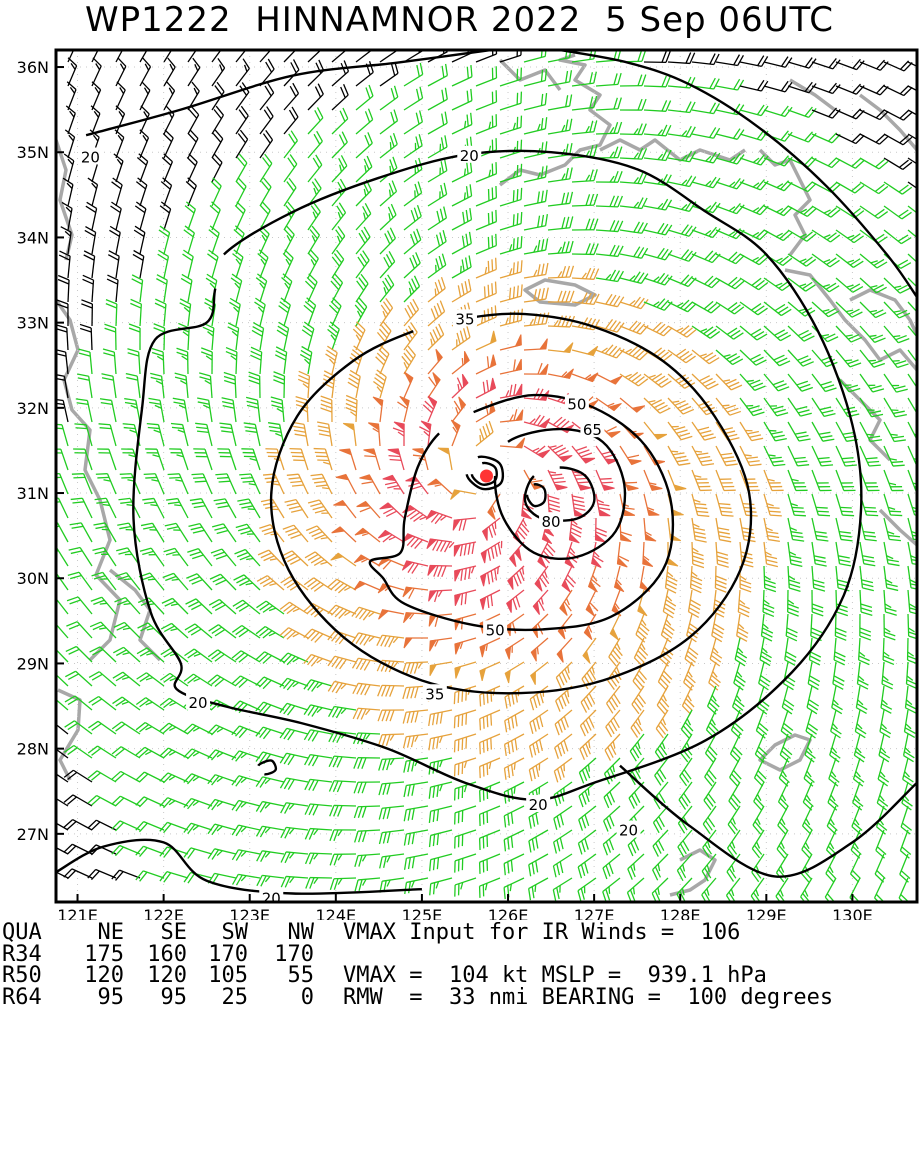  I want to click on r50-ne: 120, so click(98, 976).